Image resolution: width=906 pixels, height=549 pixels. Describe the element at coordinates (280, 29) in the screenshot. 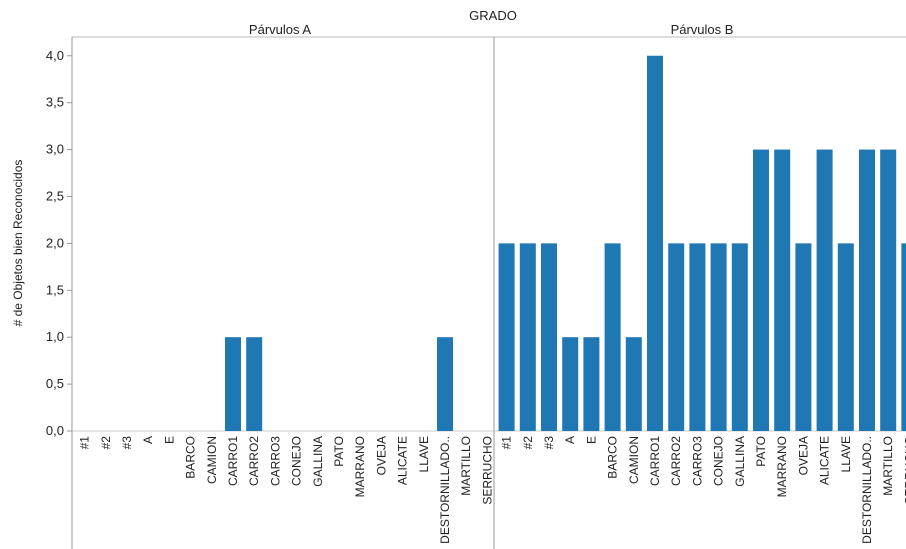

I see `panel-name: Párvulos A` at that location.